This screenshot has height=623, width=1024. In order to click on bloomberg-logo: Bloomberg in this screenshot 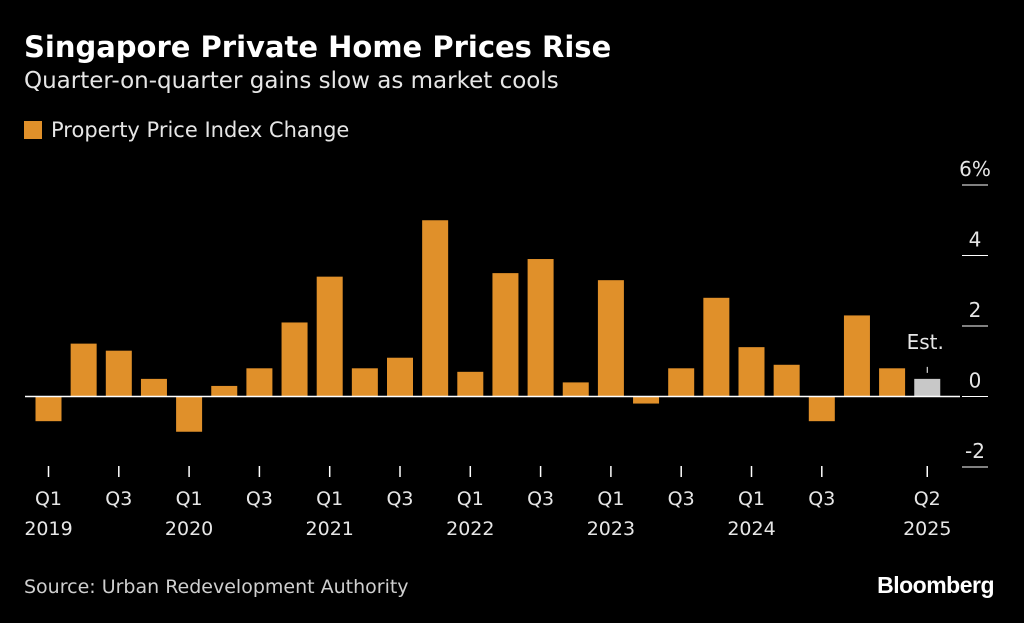, I will do `click(935, 585)`.